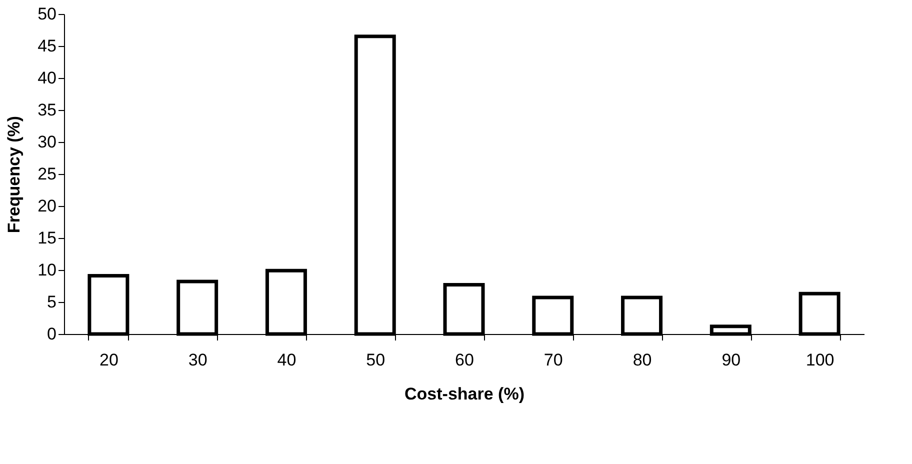 This screenshot has width=912, height=464. I want to click on y-tick-label: 40, so click(47, 78).